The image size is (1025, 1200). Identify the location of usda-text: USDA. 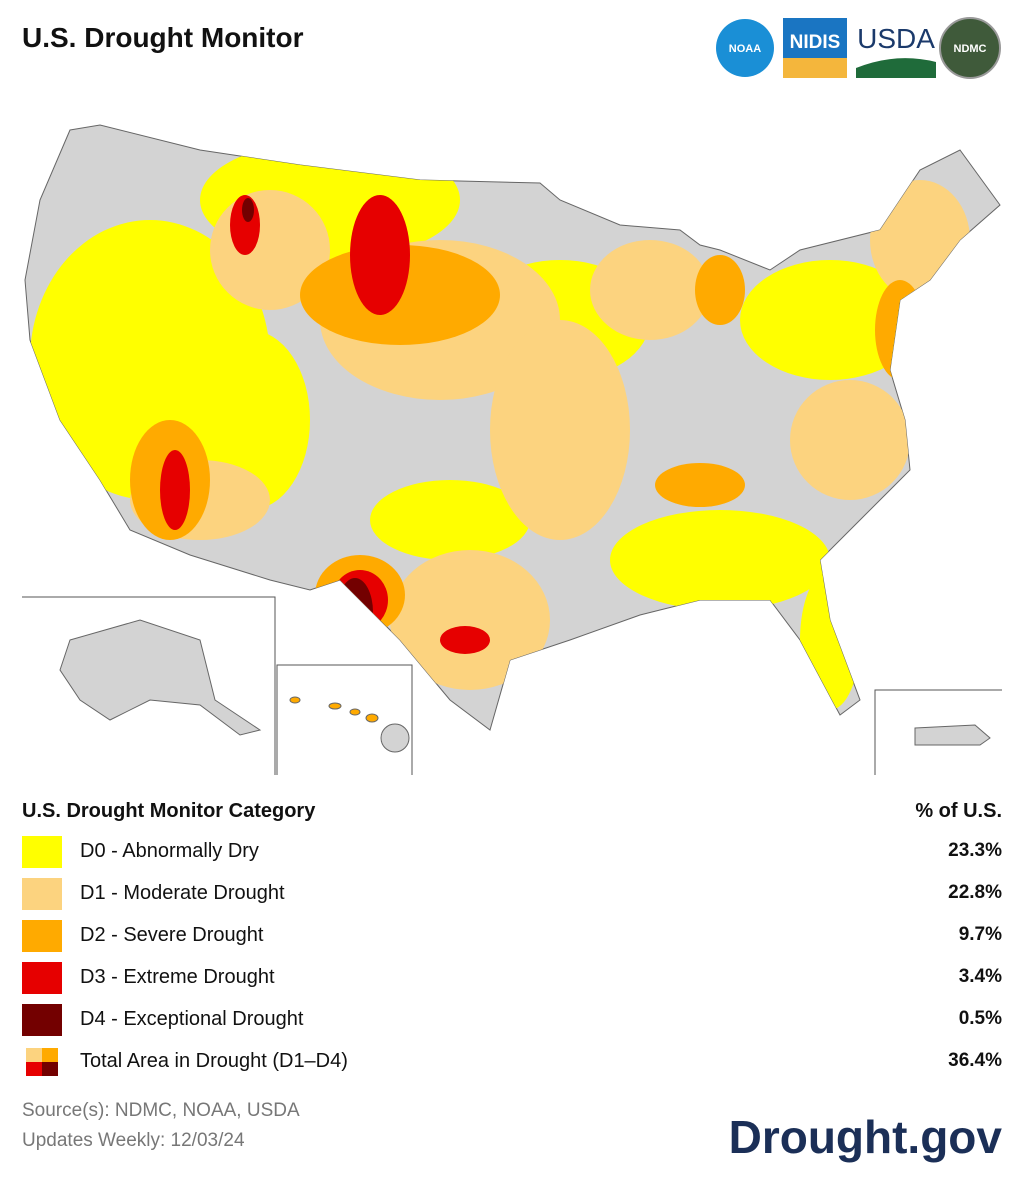
(896, 38).